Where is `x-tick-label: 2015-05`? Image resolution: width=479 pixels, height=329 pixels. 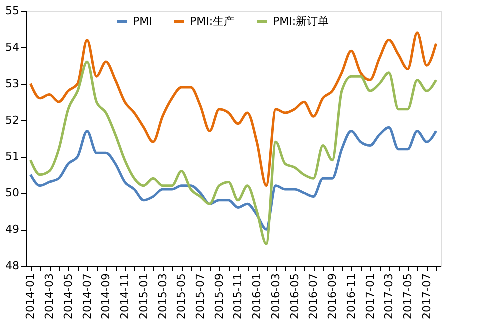 x-tick-label: 2015-05 is located at coordinates (181, 297).